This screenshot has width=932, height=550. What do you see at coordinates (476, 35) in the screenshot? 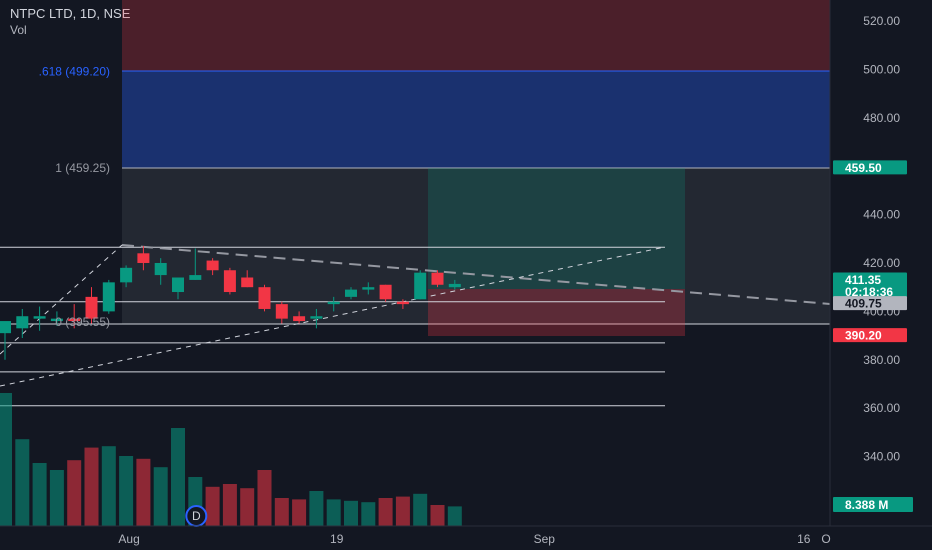
I see `fib-zone-top` at bounding box center [476, 35].